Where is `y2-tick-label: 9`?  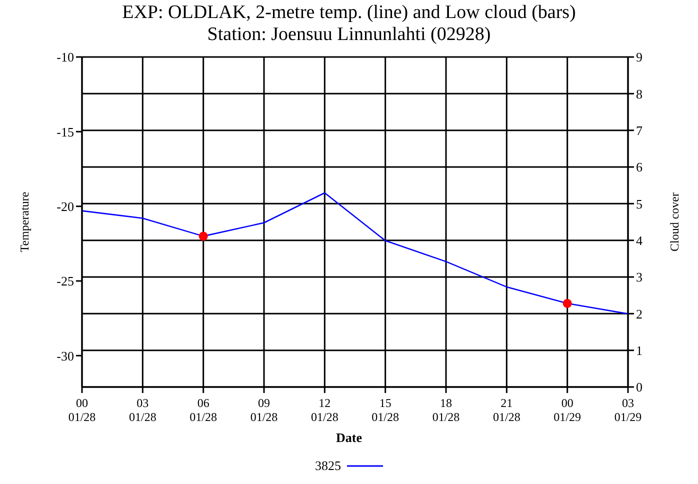 y2-tick-label: 9 is located at coordinates (639, 57).